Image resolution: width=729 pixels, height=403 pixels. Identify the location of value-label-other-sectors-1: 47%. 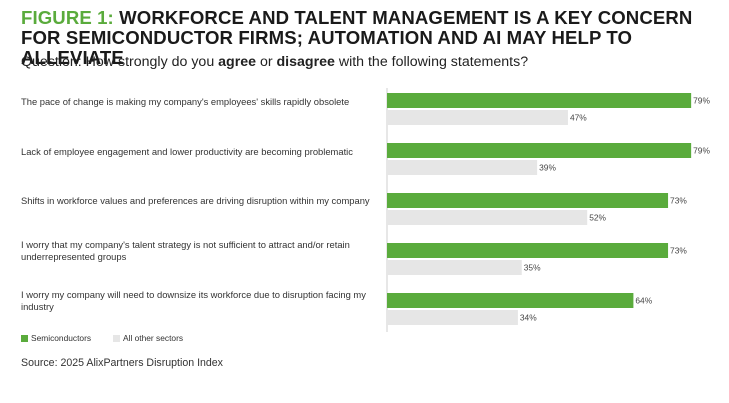
(578, 118).